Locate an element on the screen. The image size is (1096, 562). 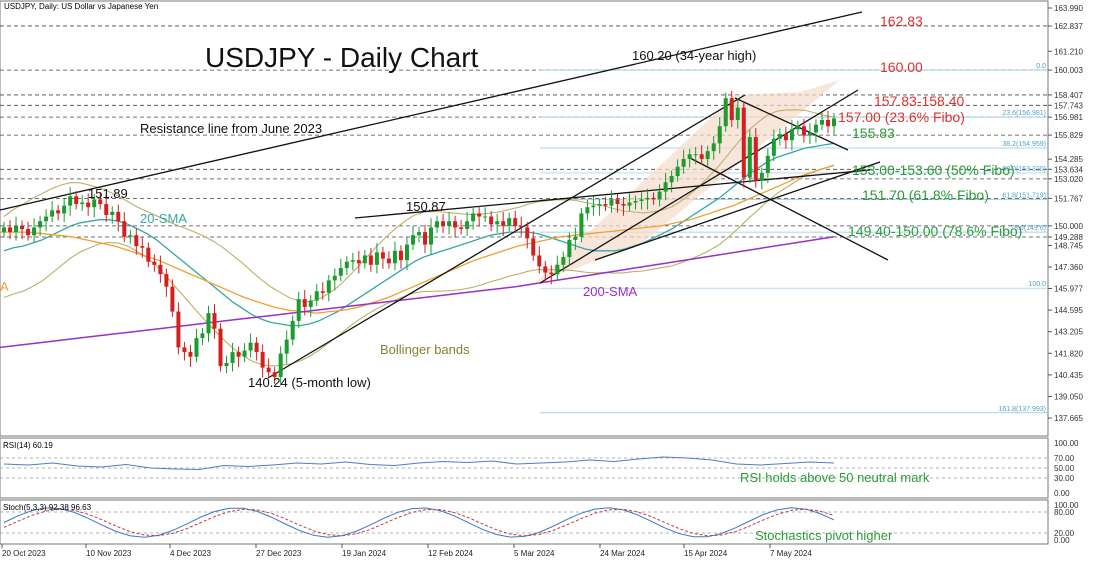
watermark: FX678 is located at coordinates (1003, 522).